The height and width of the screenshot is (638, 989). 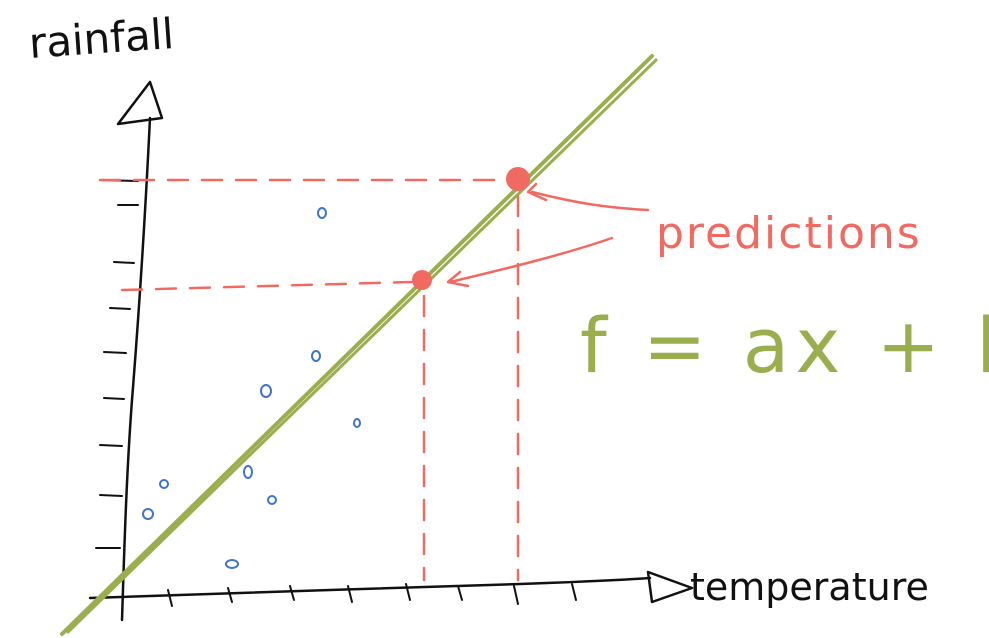 I want to click on arrow-lower, so click(x=531, y=260).